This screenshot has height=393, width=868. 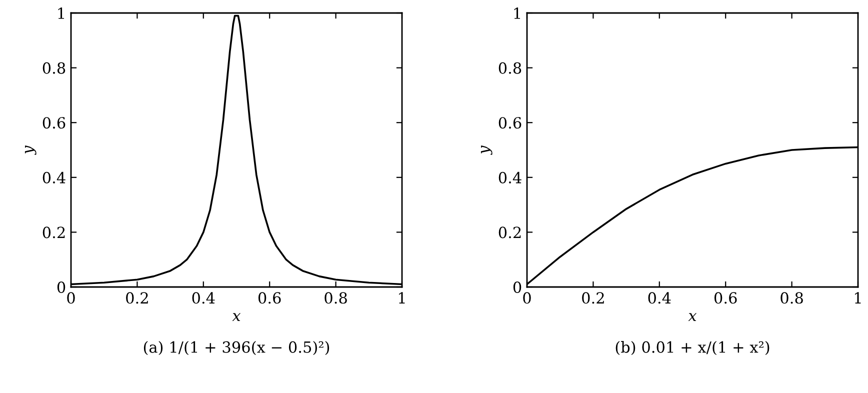 What do you see at coordinates (237, 348) in the screenshot?
I see `text: (a) 1/(1 + 396(x − 0.5)²)` at bounding box center [237, 348].